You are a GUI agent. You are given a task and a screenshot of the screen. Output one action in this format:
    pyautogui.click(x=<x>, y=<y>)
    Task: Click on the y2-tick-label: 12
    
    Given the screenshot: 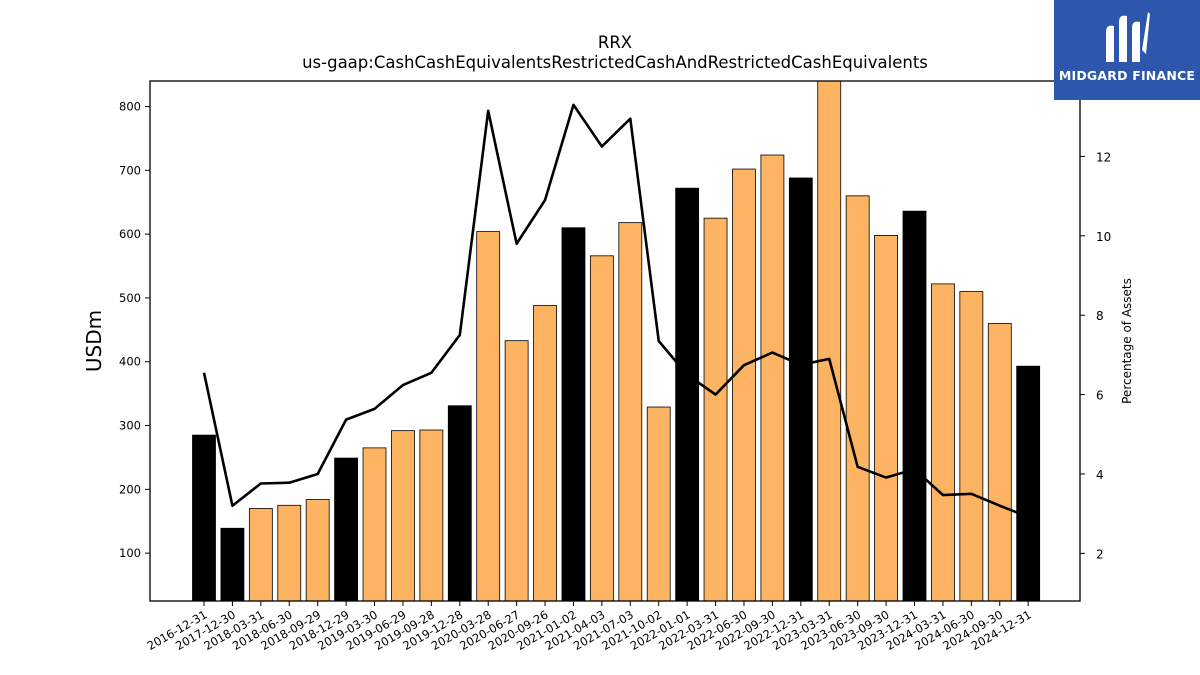 What is the action you would take?
    pyautogui.click(x=1103, y=157)
    